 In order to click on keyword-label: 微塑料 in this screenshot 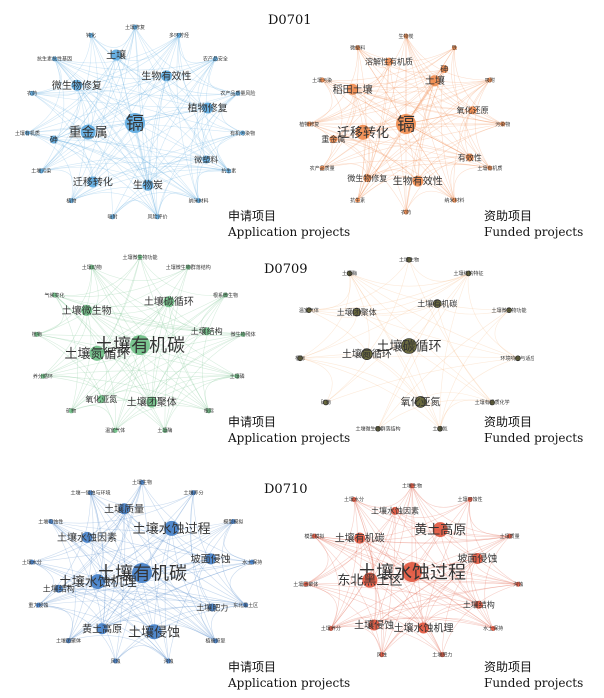, I will do `click(357, 48)`.